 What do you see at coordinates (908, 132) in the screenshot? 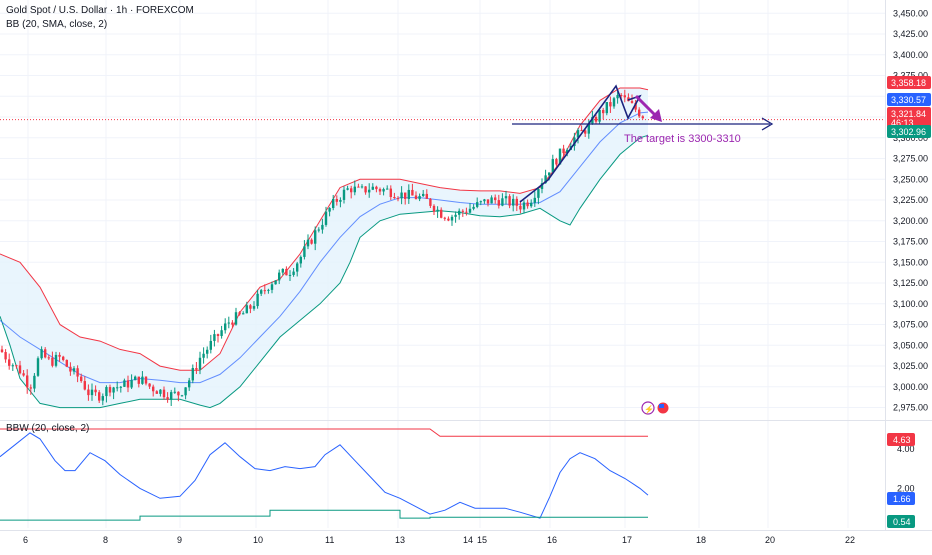
I see `price-label-text: 3,302.96` at bounding box center [908, 132].